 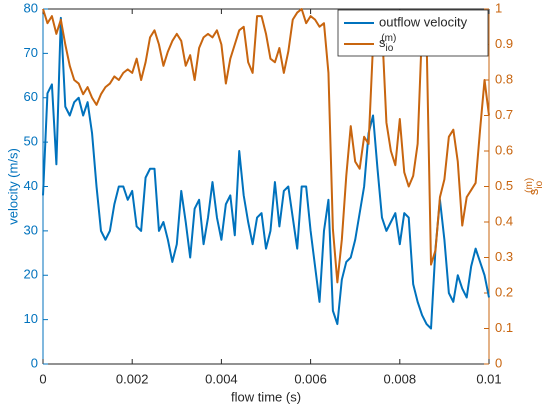 I want to click on y2-tick-label: 0.6, so click(x=504, y=149).